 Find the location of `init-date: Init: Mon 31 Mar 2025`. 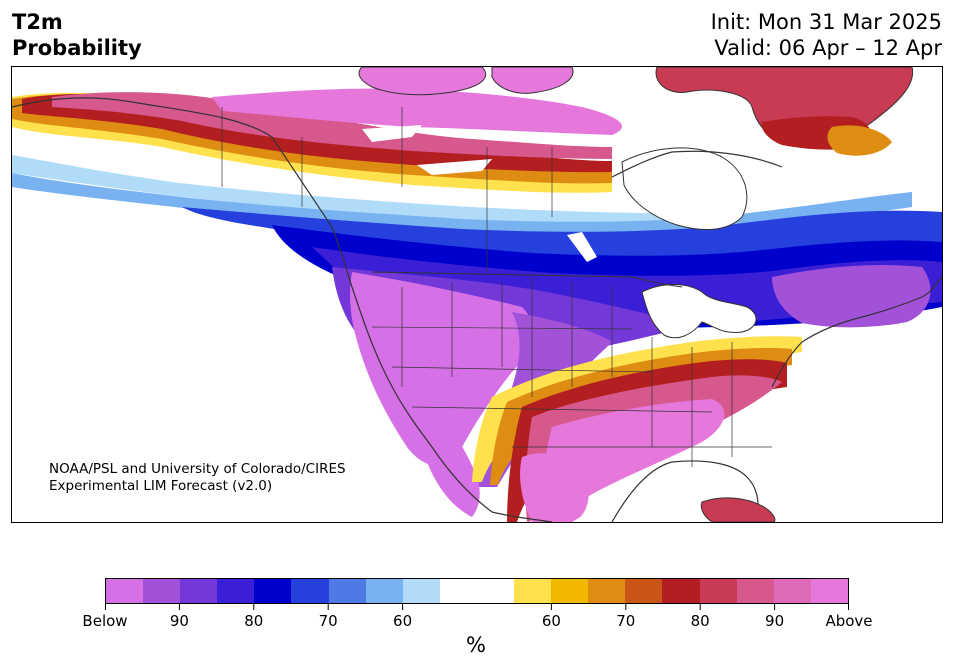

init-date: Init: Mon 31 Mar 2025 is located at coordinates (826, 22).